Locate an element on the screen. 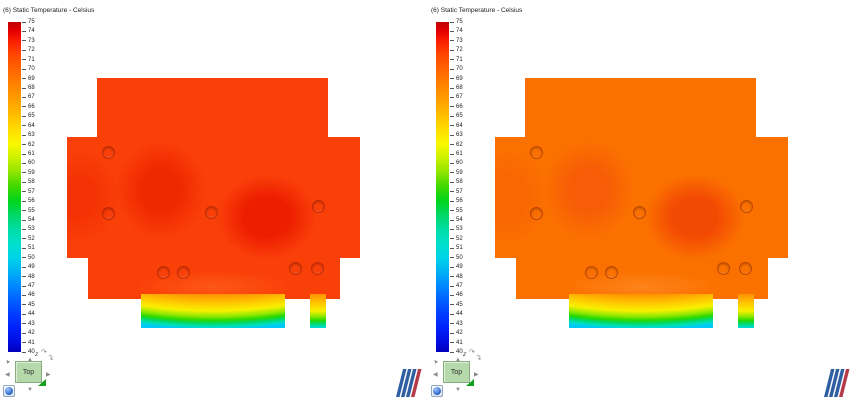 This screenshot has height=415, width=856. legend-tick: 73 is located at coordinates (28, 41).